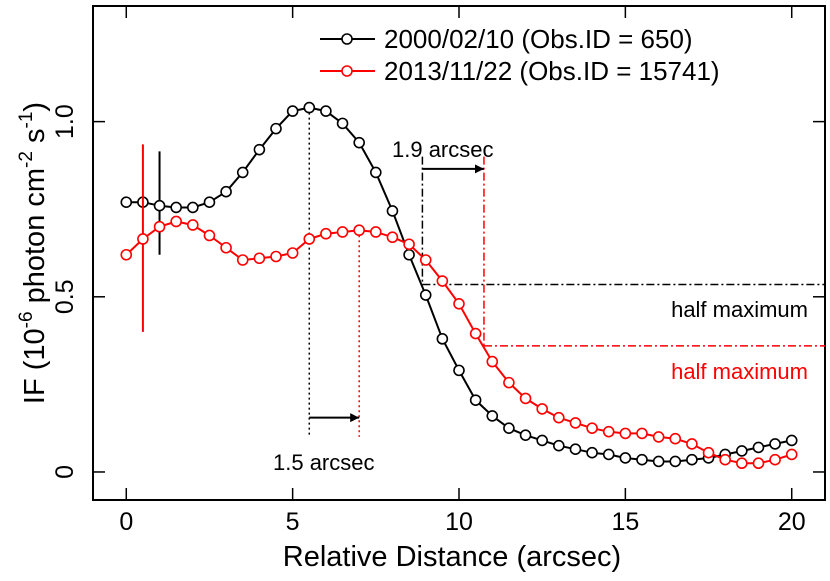 The image size is (830, 581). Describe the element at coordinates (552, 71) in the screenshot. I see `legend-label-red: 2013/11/22 (Obs.ID = 15741)` at that location.